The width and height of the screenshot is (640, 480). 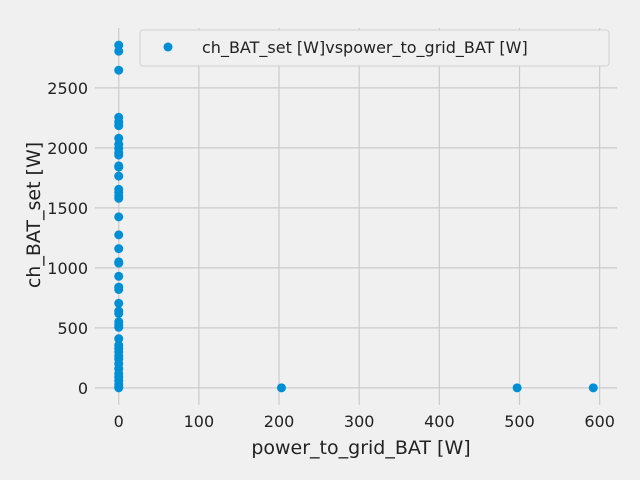 I want to click on legend: ch_BAT_set [W]vspower_to_grid_BAT [W], so click(x=374, y=48).